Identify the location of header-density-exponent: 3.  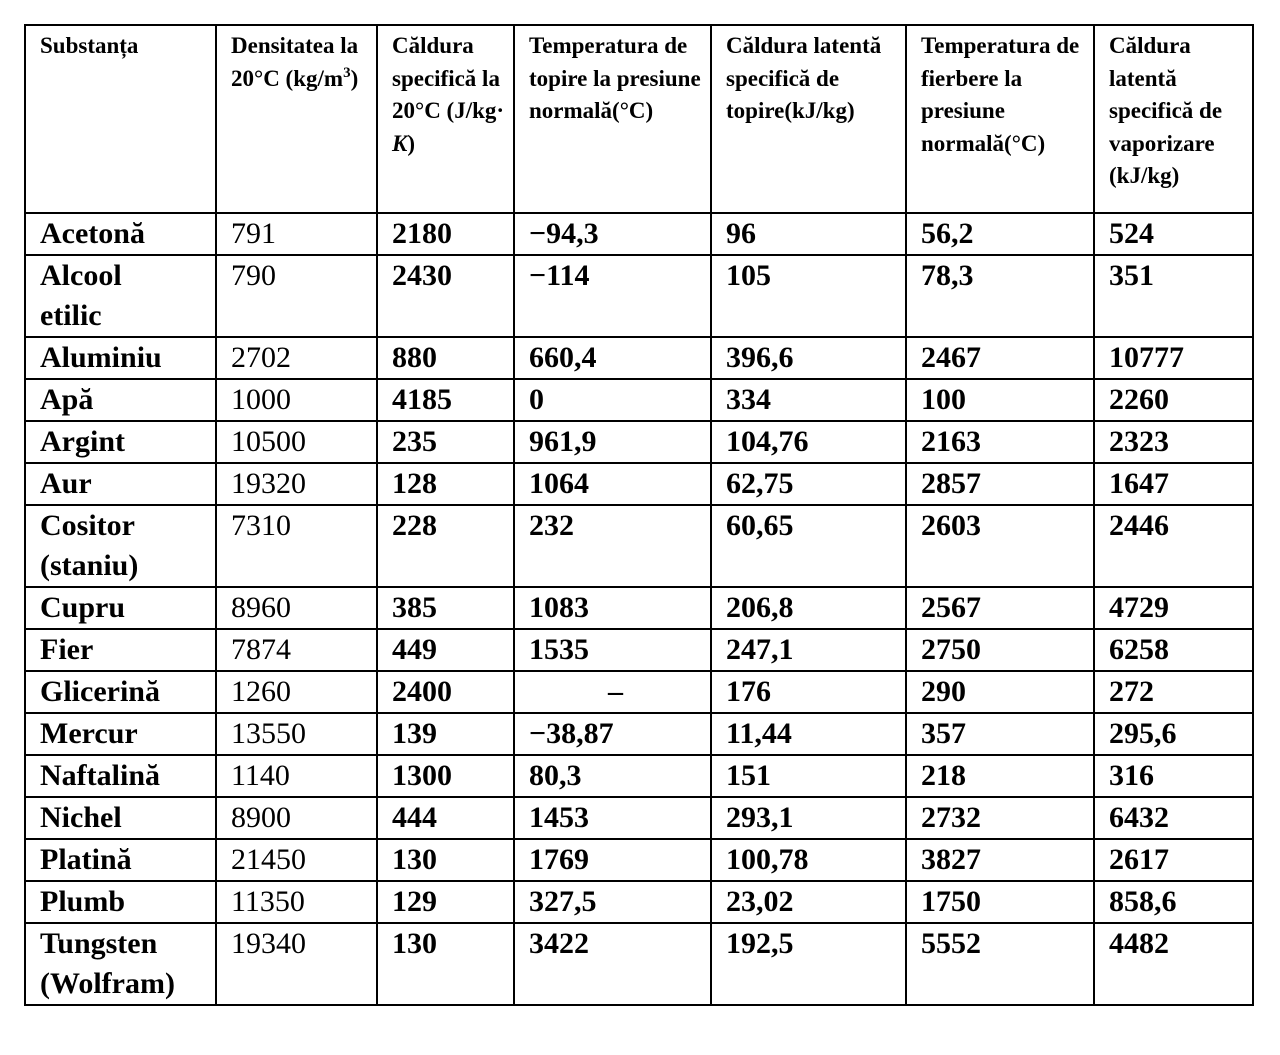
(347, 72).